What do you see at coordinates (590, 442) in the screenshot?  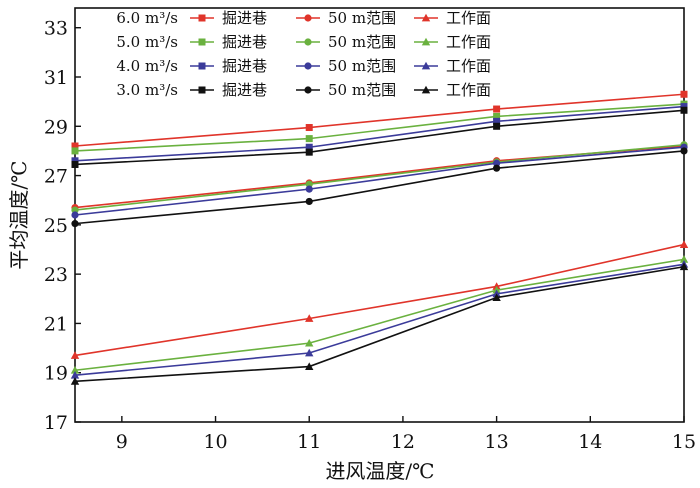 I see `x-tick-label: 14` at bounding box center [590, 442].